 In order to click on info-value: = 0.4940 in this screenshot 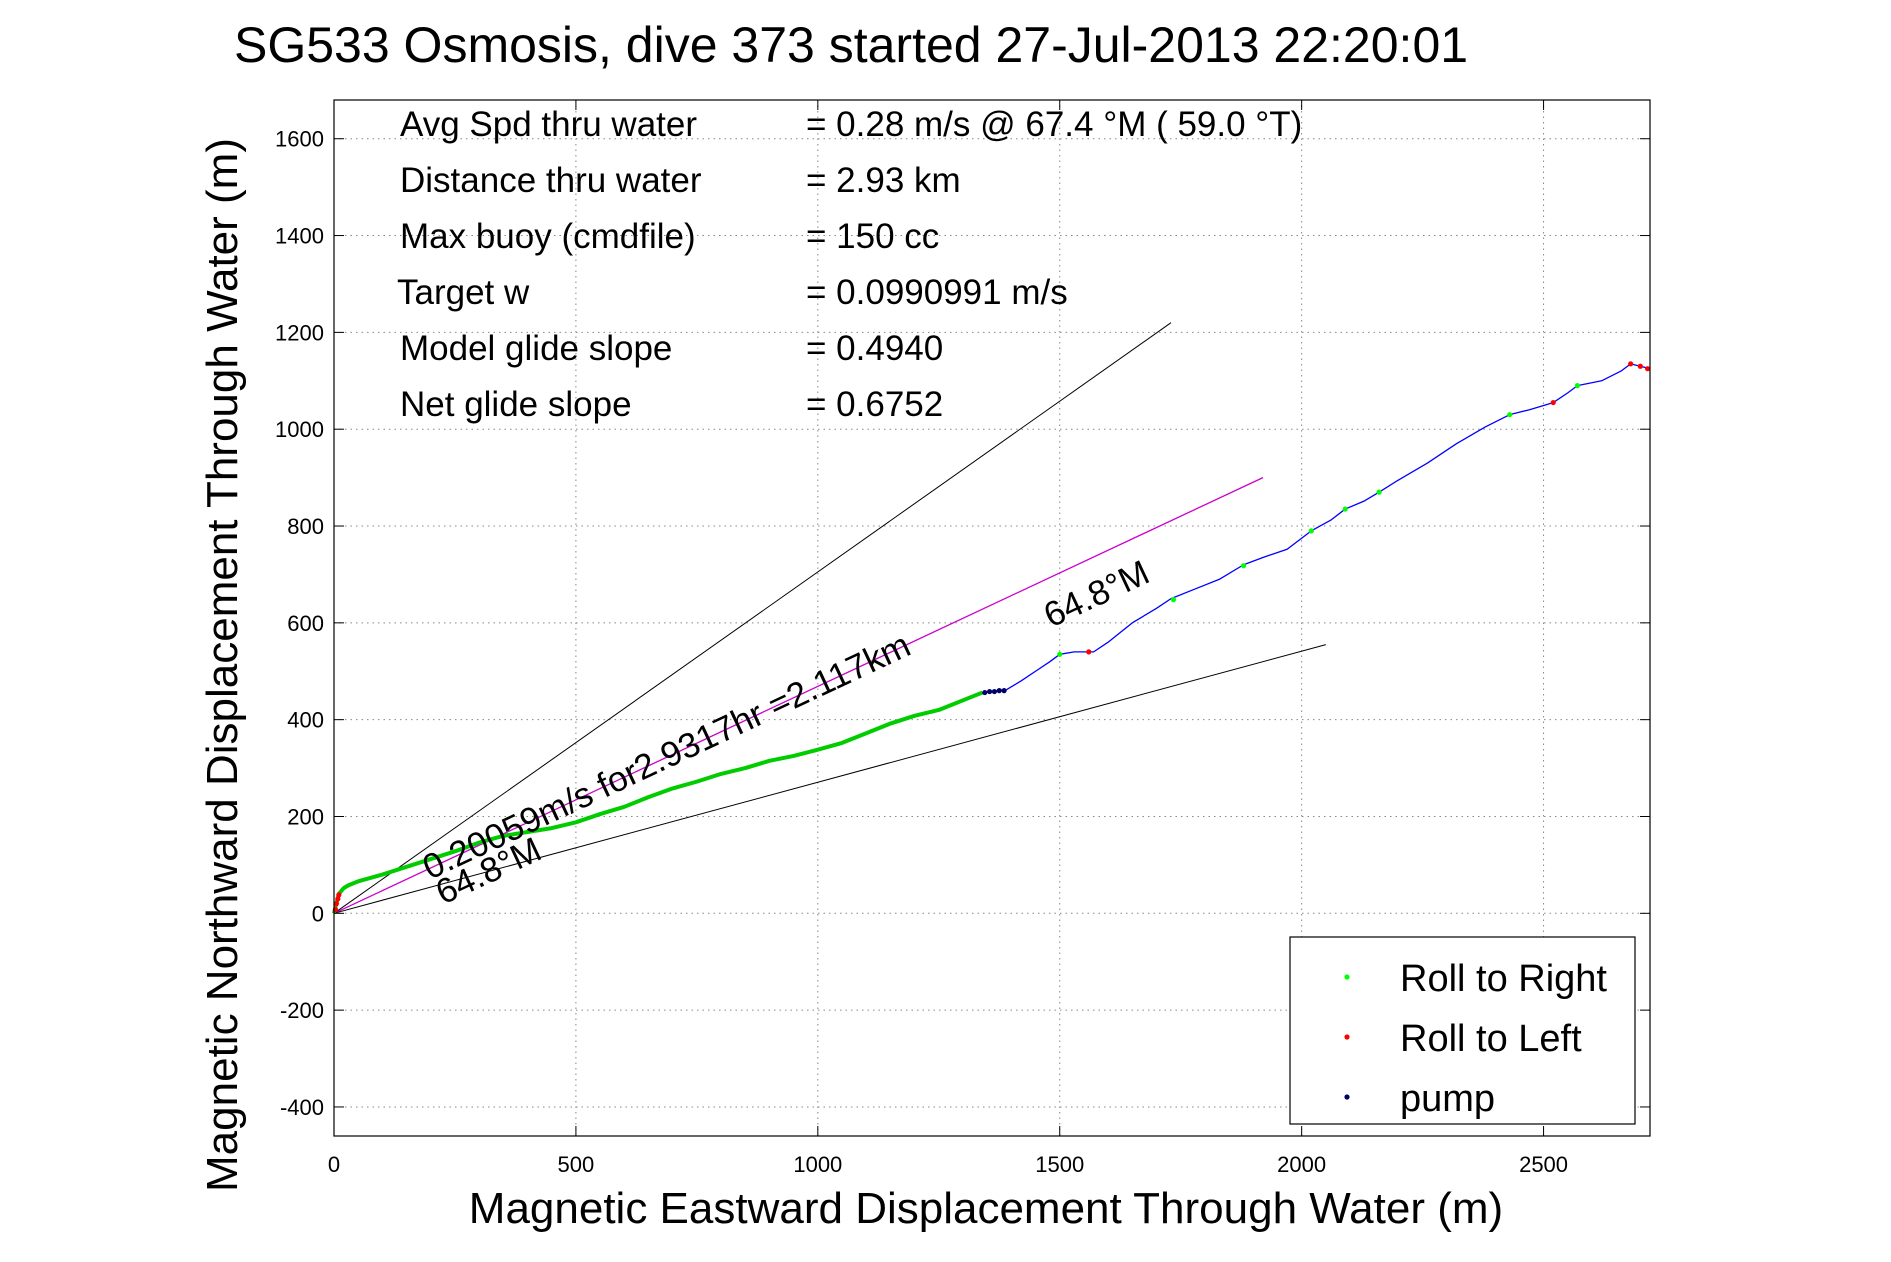, I will do `click(874, 348)`.